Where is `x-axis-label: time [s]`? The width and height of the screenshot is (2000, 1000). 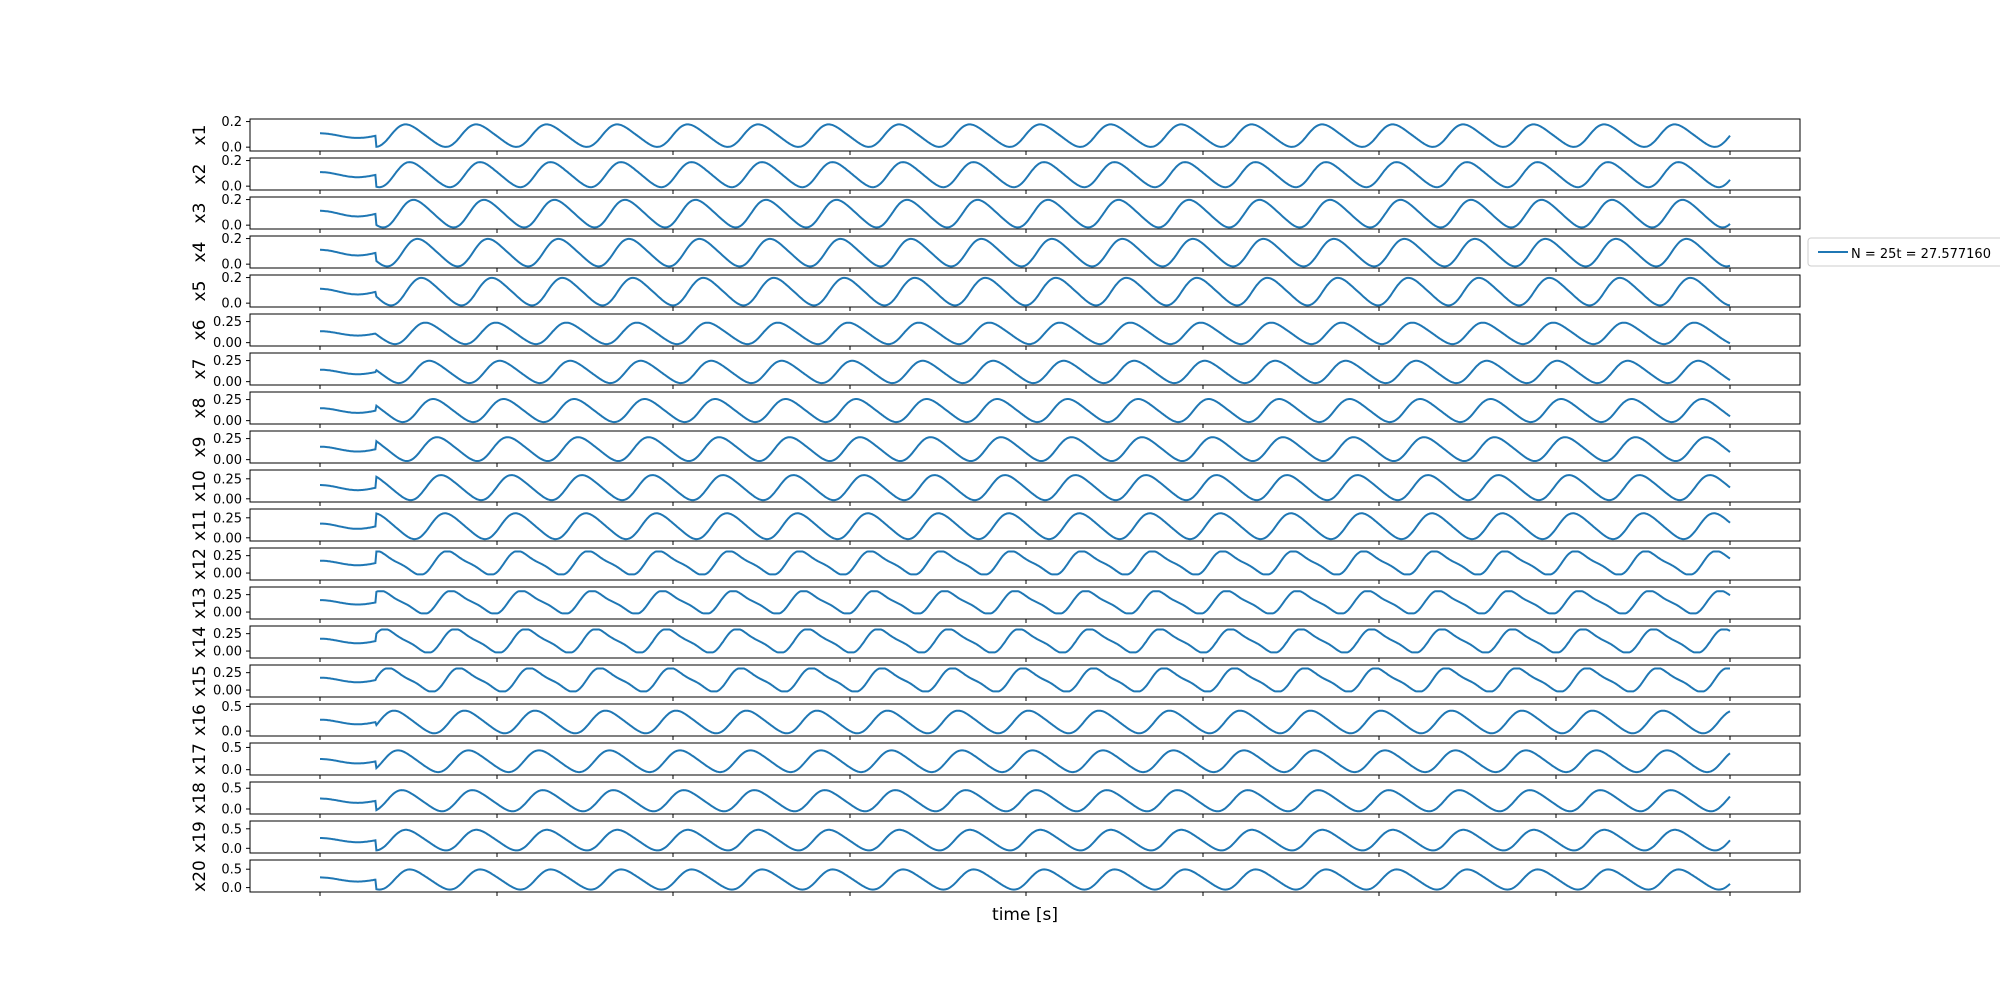
x-axis-label: time [s] is located at coordinates (1025, 915).